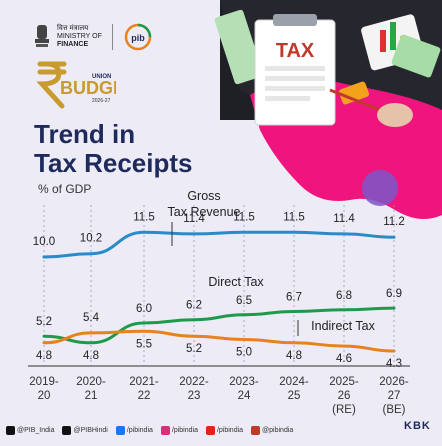 Image resolution: width=442 pixels, height=446 pixels. Describe the element at coordinates (219, 325) in the screenshot. I see `series-line-direct-tax` at that location.